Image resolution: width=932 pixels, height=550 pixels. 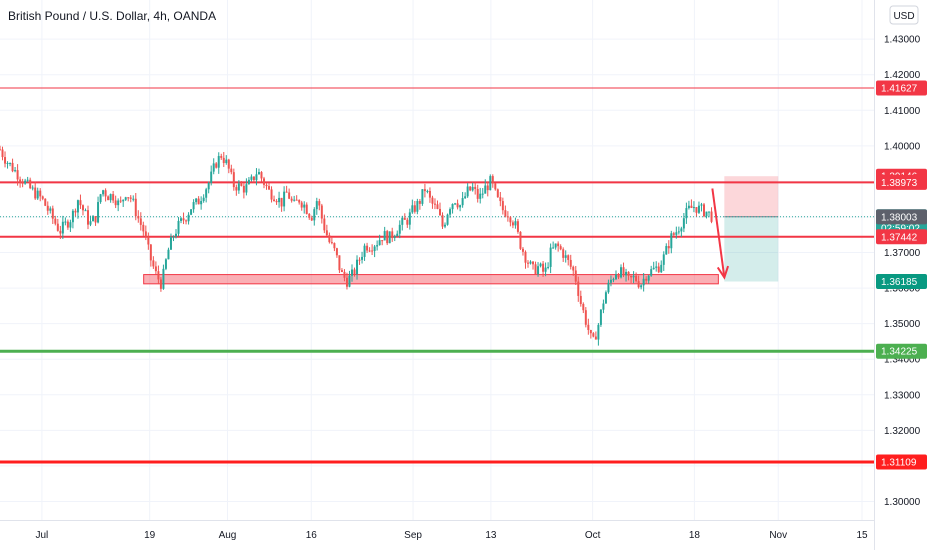 I want to click on symbol-title: British Pound / U.S. Dollar, 4h, OANDA, so click(x=112, y=16).